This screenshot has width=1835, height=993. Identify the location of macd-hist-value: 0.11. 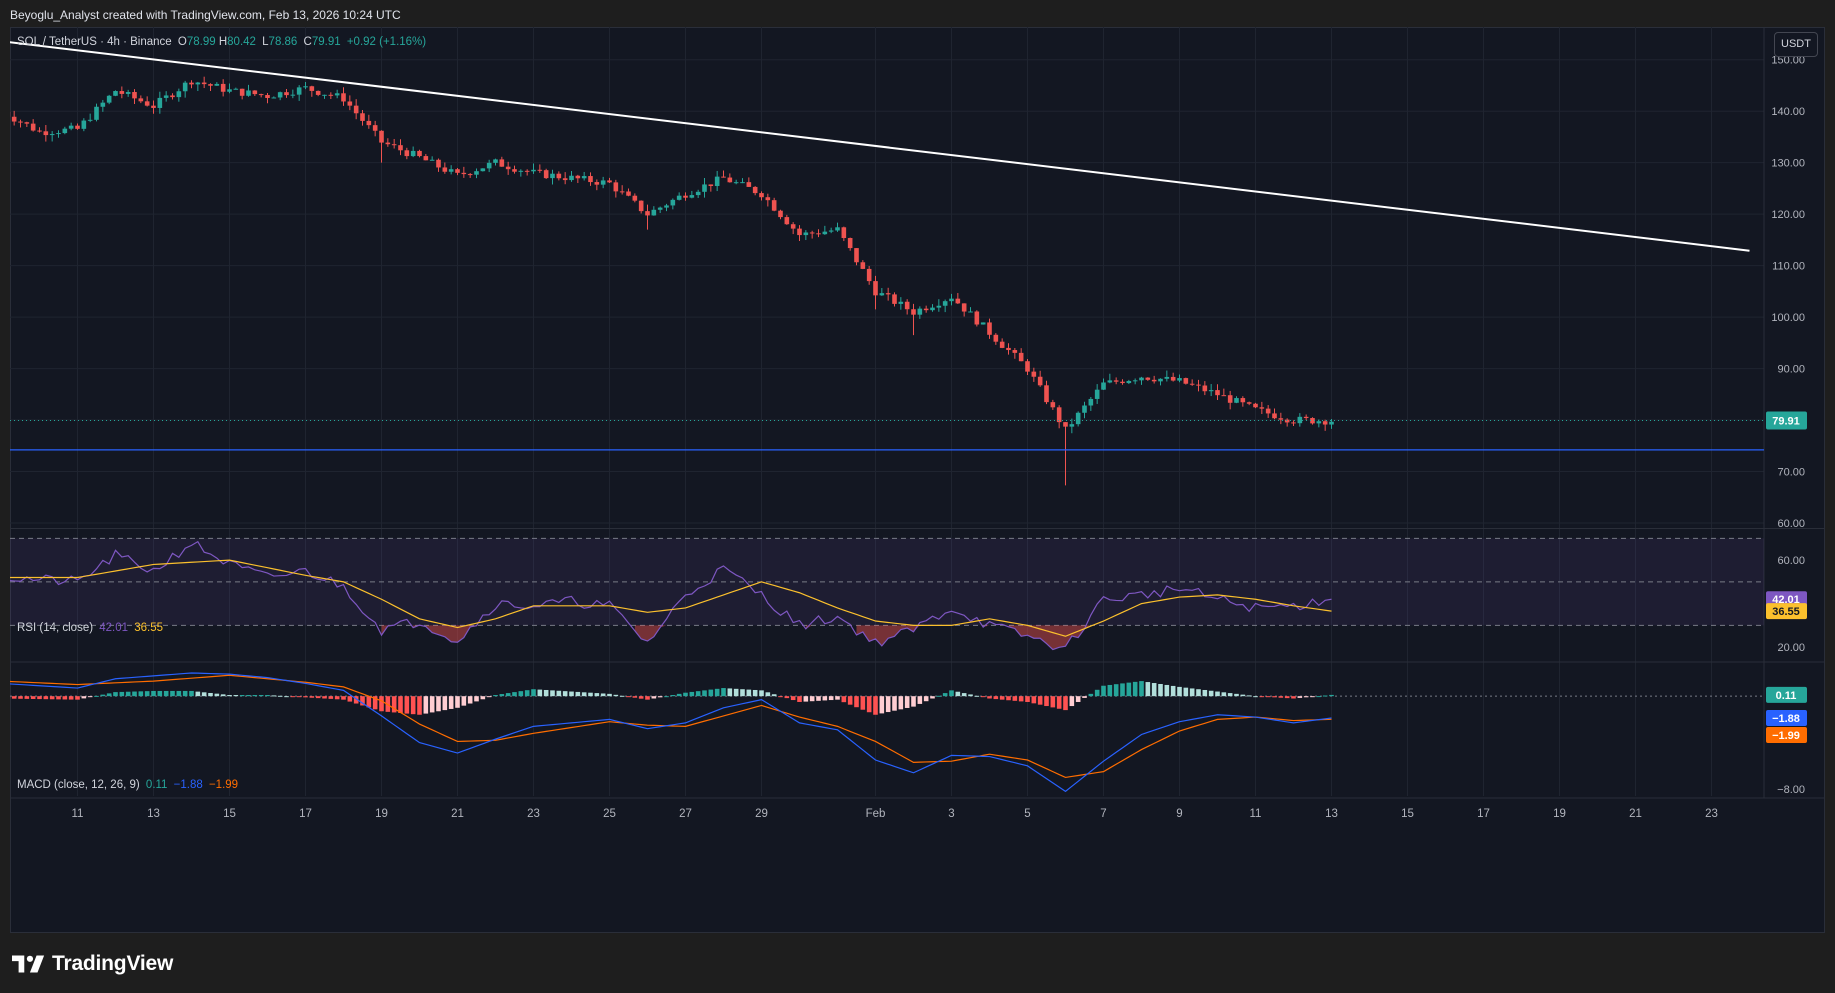
(156, 785).